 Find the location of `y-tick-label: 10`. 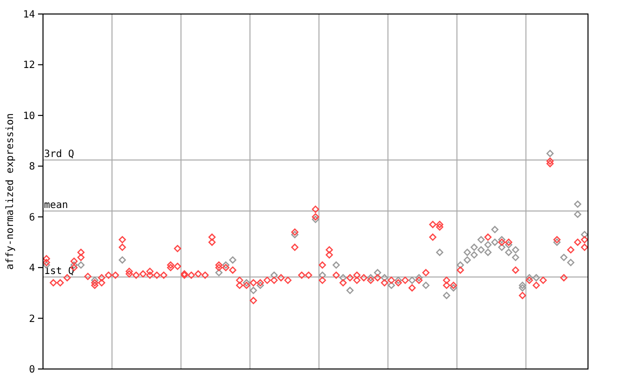

y-tick-label: 10 is located at coordinates (28, 116).